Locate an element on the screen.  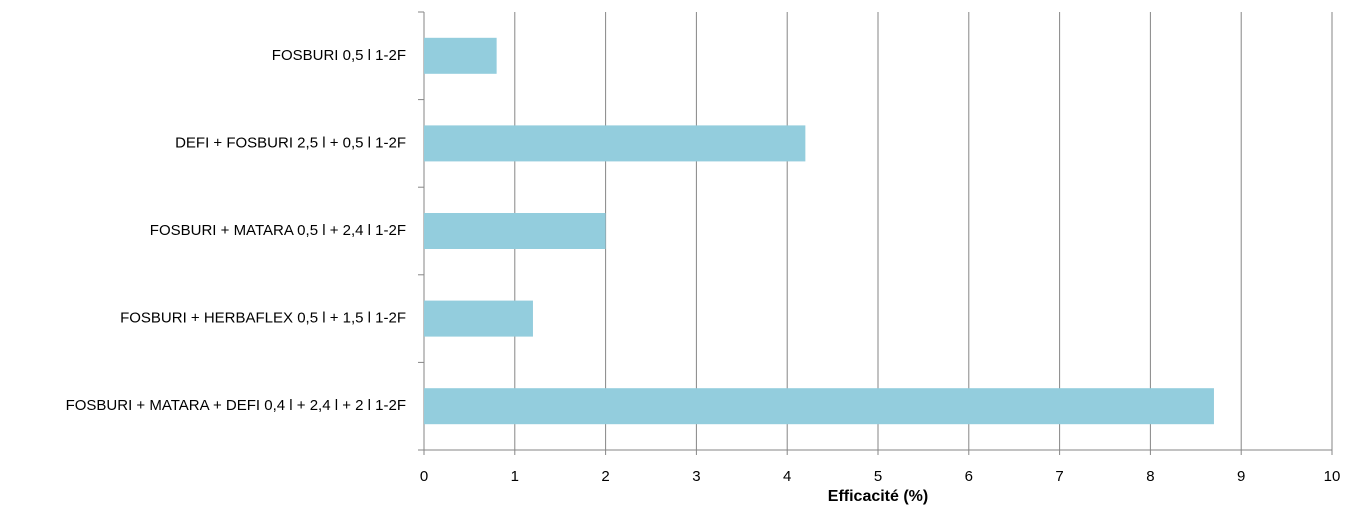
y-tick-label: FOSBURI + HERBAFLEX 0,5 l + 1,5 l 1-2F is located at coordinates (263, 318).